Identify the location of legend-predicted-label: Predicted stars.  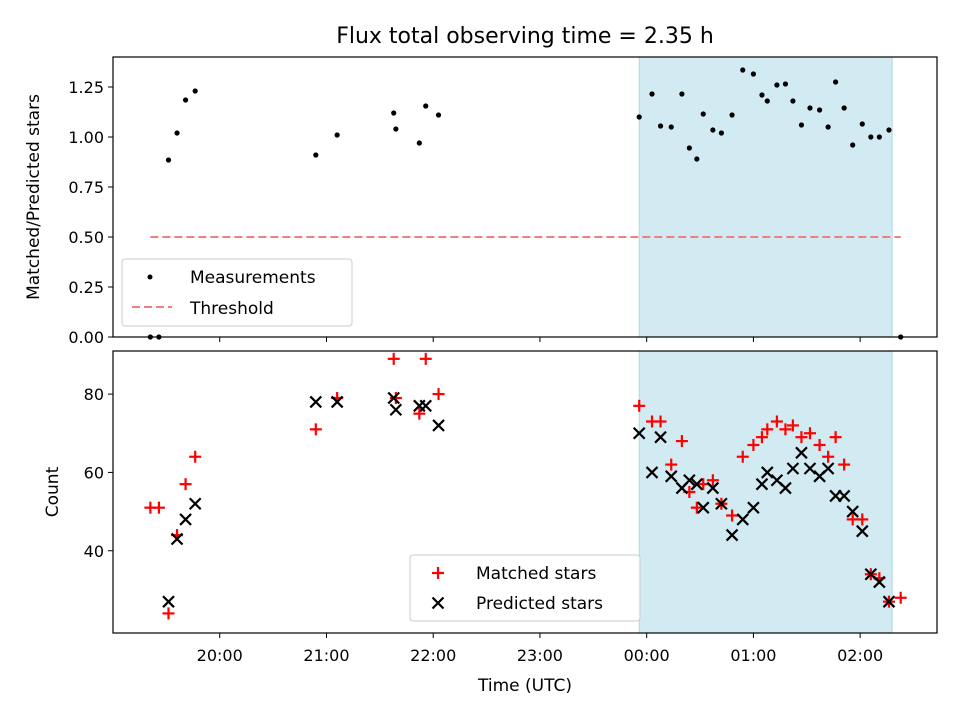
(539, 604).